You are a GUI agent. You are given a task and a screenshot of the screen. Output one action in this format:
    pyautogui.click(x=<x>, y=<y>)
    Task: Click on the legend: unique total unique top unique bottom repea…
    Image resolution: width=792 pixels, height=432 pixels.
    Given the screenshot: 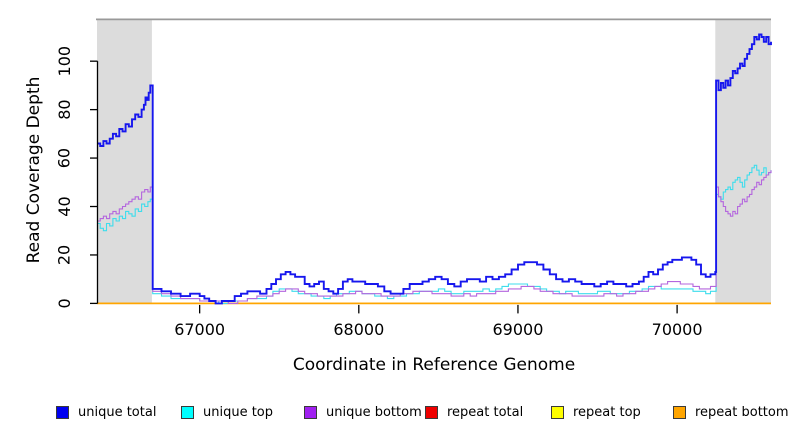 What is the action you would take?
    pyautogui.click(x=396, y=413)
    